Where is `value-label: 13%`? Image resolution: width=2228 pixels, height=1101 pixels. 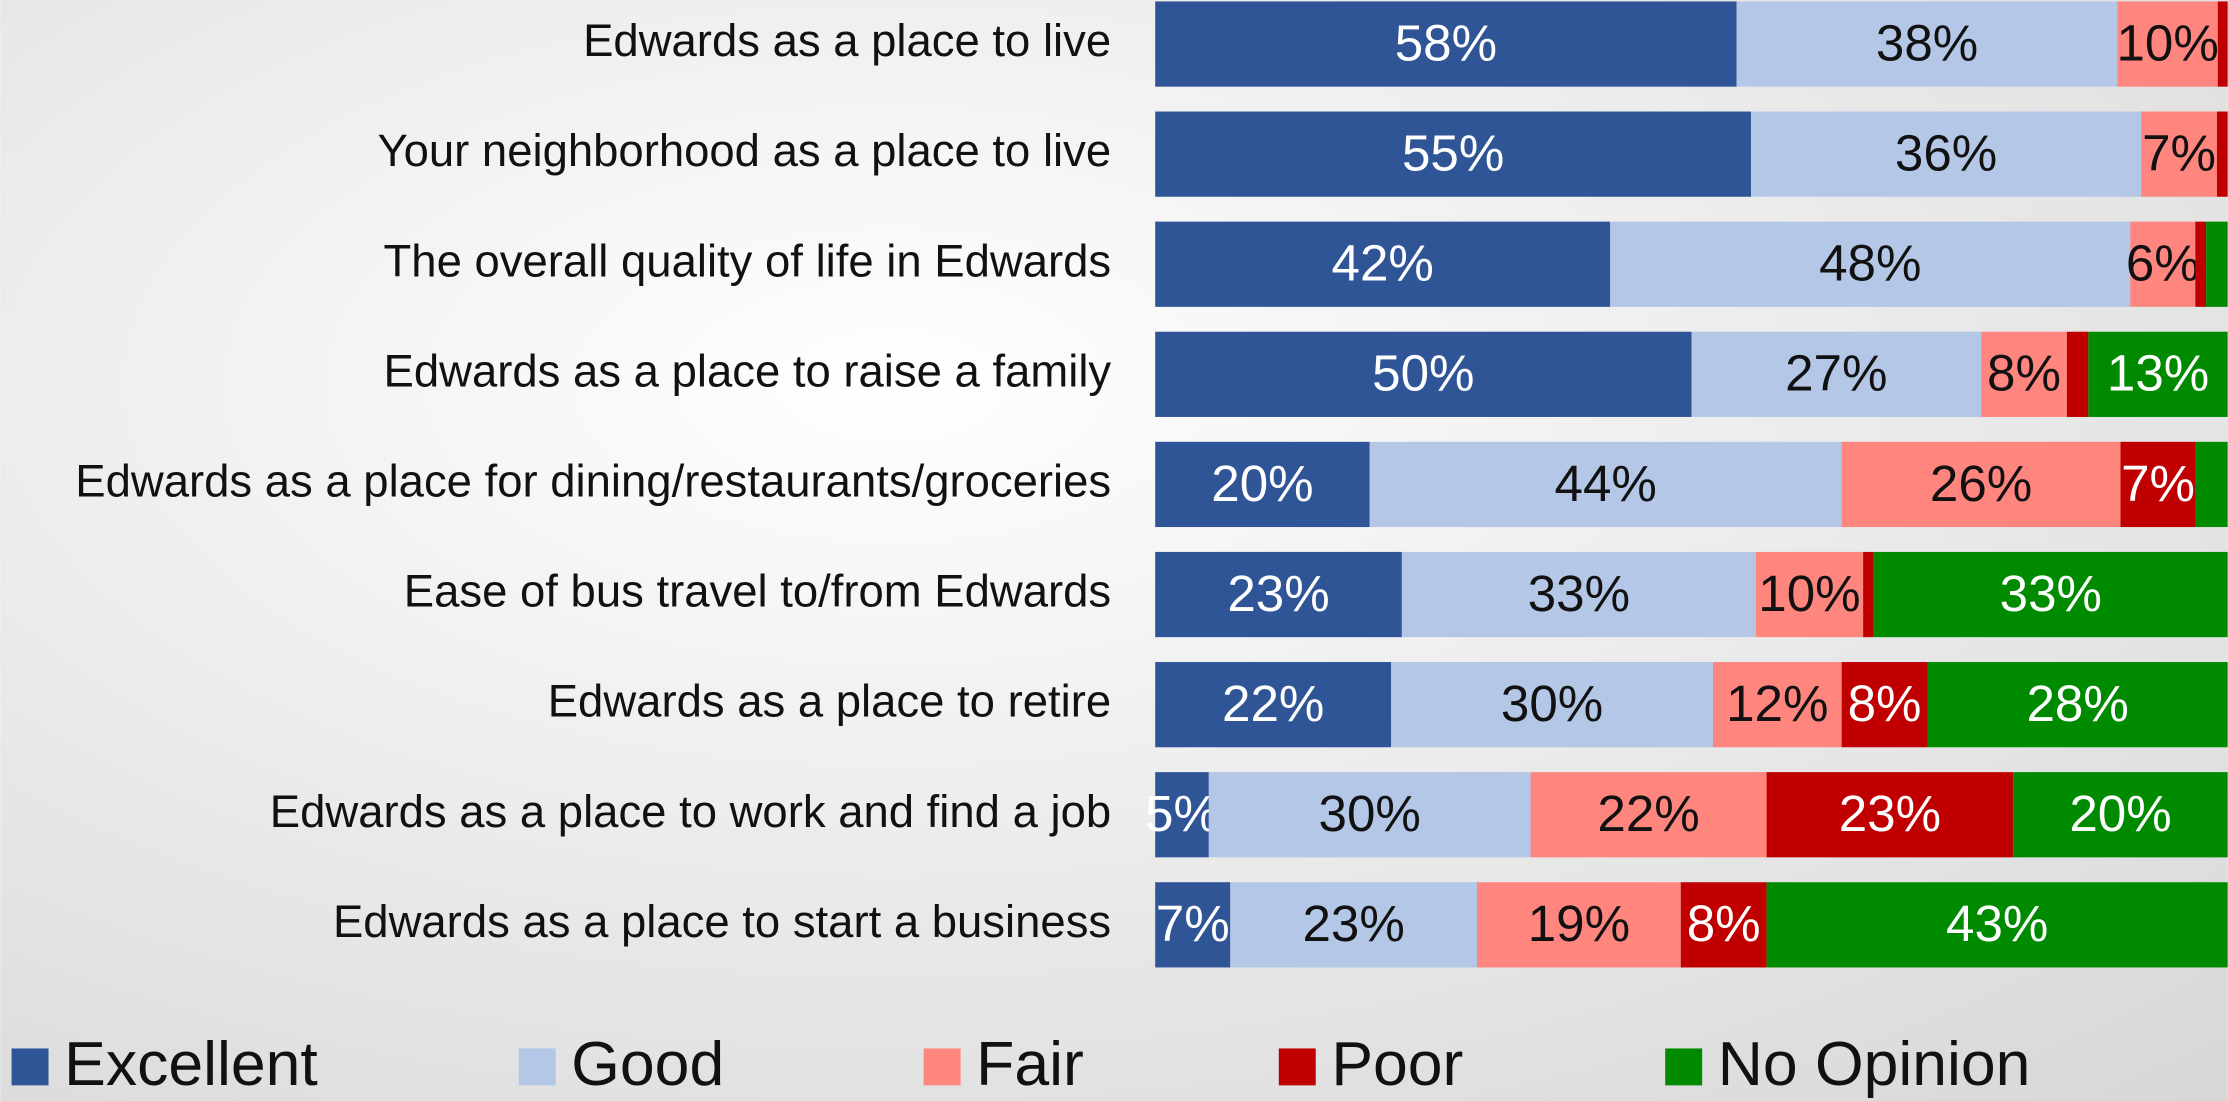
value-label: 13% is located at coordinates (2158, 373).